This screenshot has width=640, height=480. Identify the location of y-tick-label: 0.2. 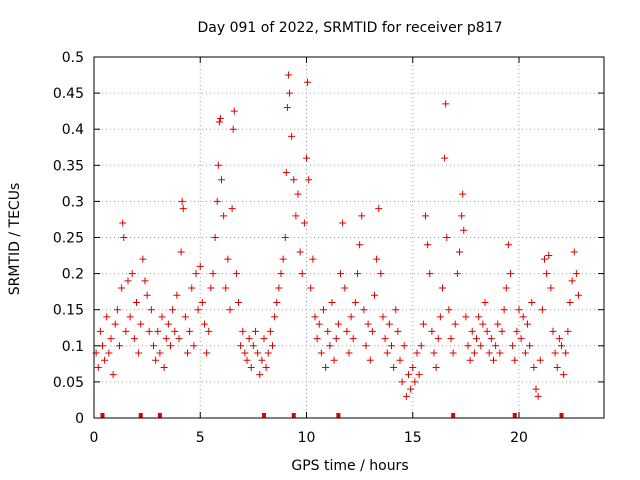
(73, 275).